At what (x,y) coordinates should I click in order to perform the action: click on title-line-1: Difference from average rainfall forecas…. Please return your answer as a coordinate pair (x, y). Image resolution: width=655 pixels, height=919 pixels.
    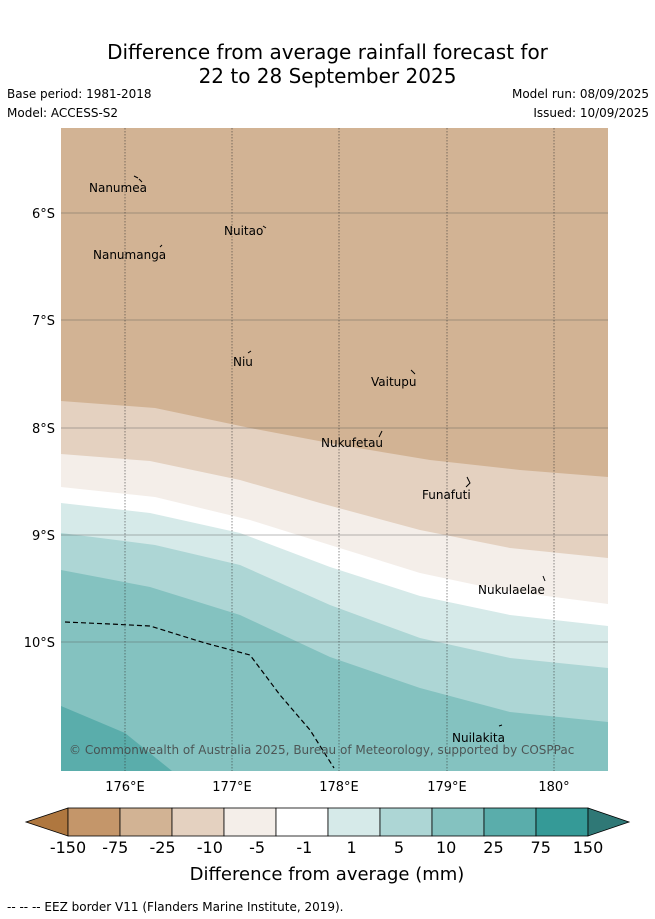
    Looking at the image, I should click on (327, 52).